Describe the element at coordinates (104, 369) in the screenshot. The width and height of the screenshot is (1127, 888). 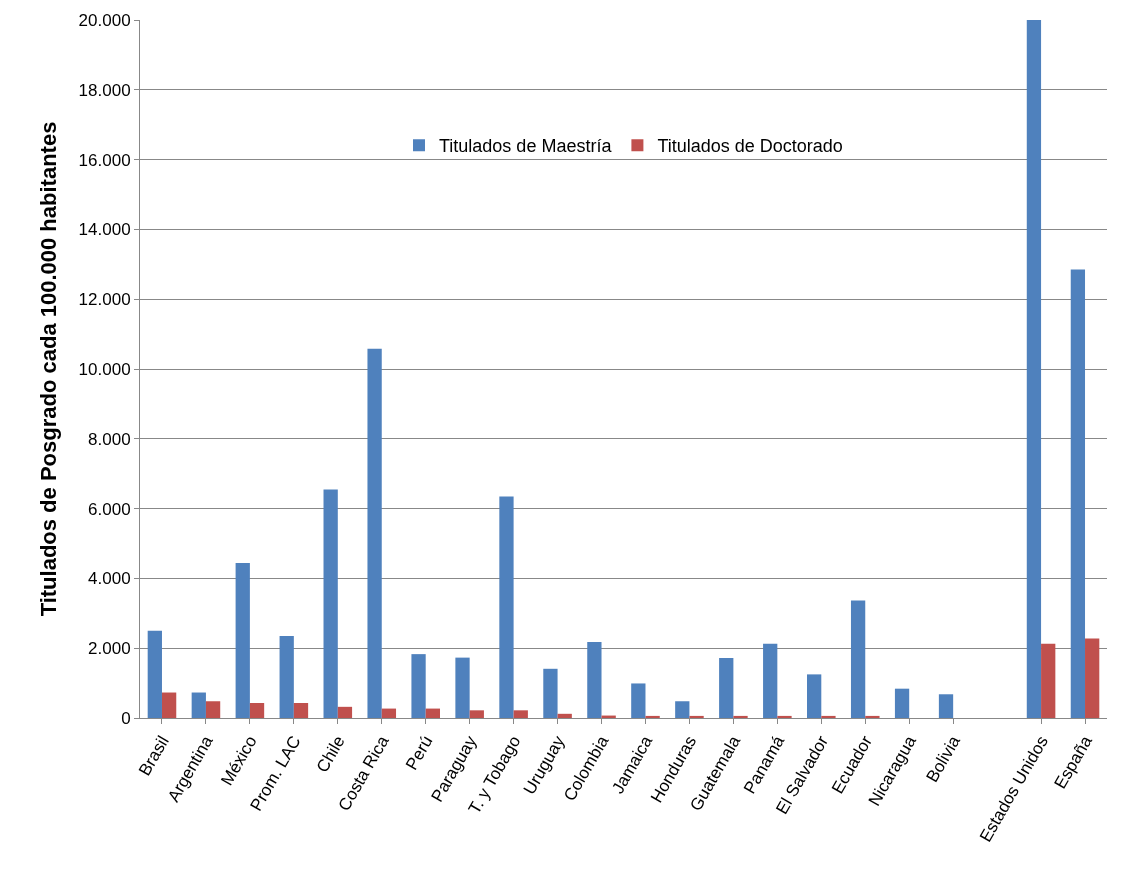
I see `y-tick-label: 10.000` at that location.